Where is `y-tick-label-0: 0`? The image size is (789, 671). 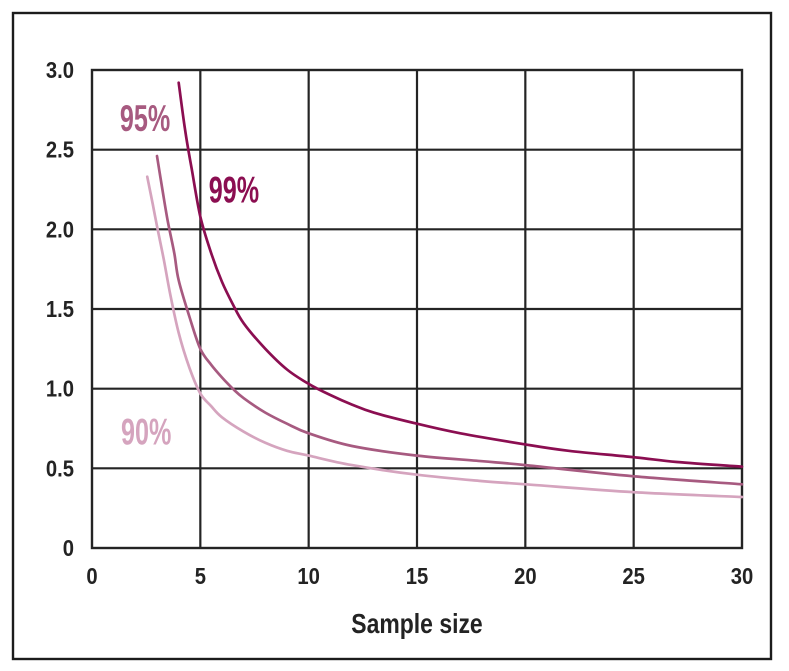
y-tick-label-0: 0 is located at coordinates (68, 548).